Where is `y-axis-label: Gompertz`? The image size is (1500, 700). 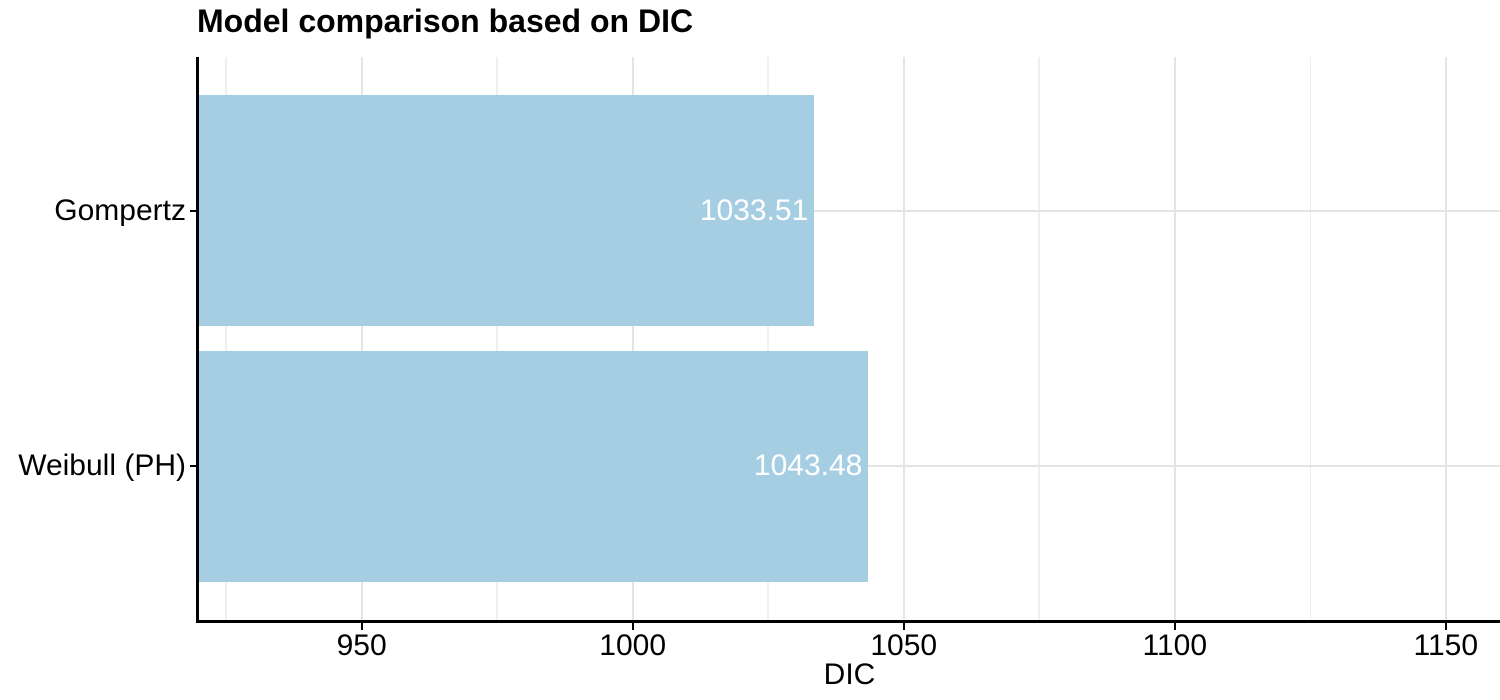
y-axis-label: Gompertz is located at coordinates (120, 210).